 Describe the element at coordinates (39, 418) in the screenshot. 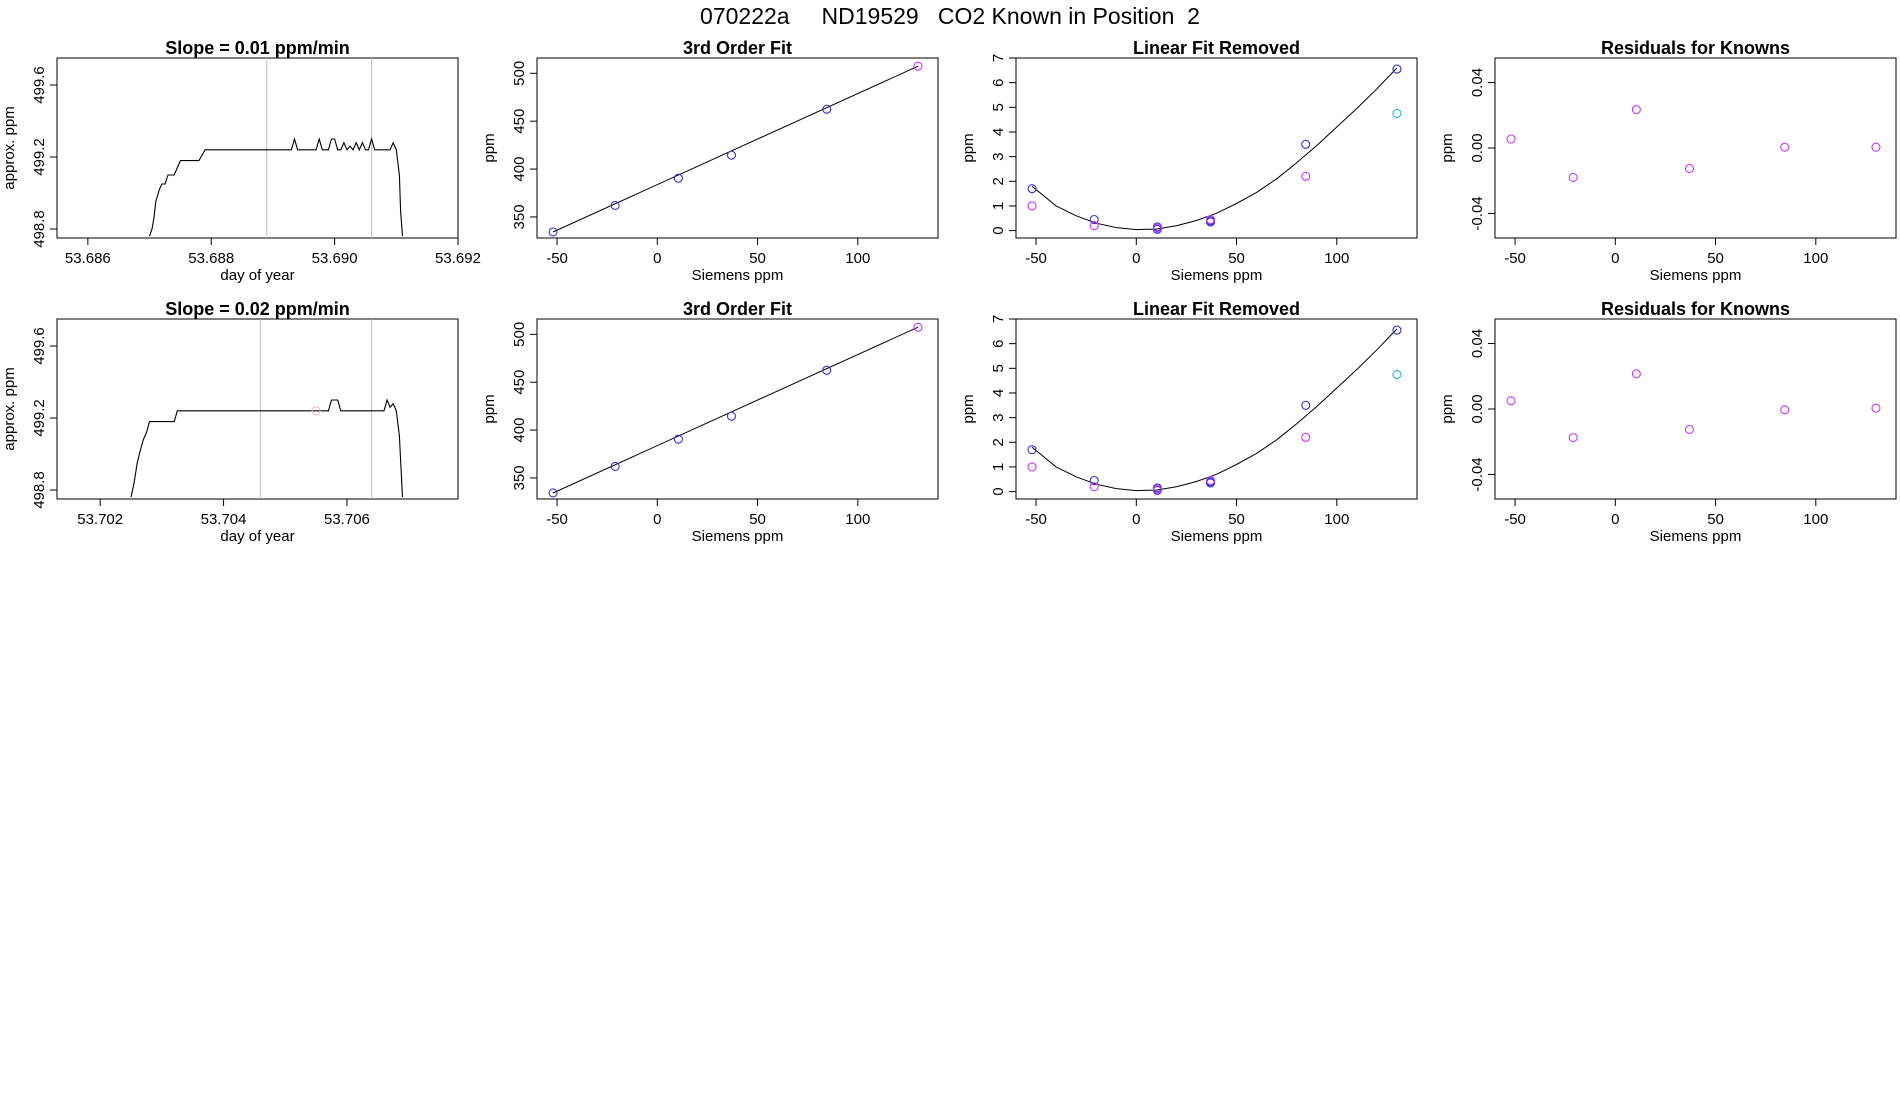

I see `y-tick-label: 499.2` at that location.